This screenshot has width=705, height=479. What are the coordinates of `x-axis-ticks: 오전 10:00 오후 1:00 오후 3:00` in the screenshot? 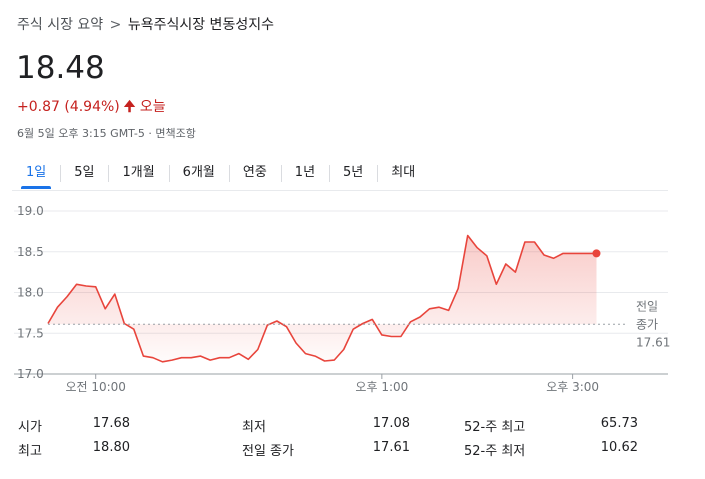 It's located at (332, 384).